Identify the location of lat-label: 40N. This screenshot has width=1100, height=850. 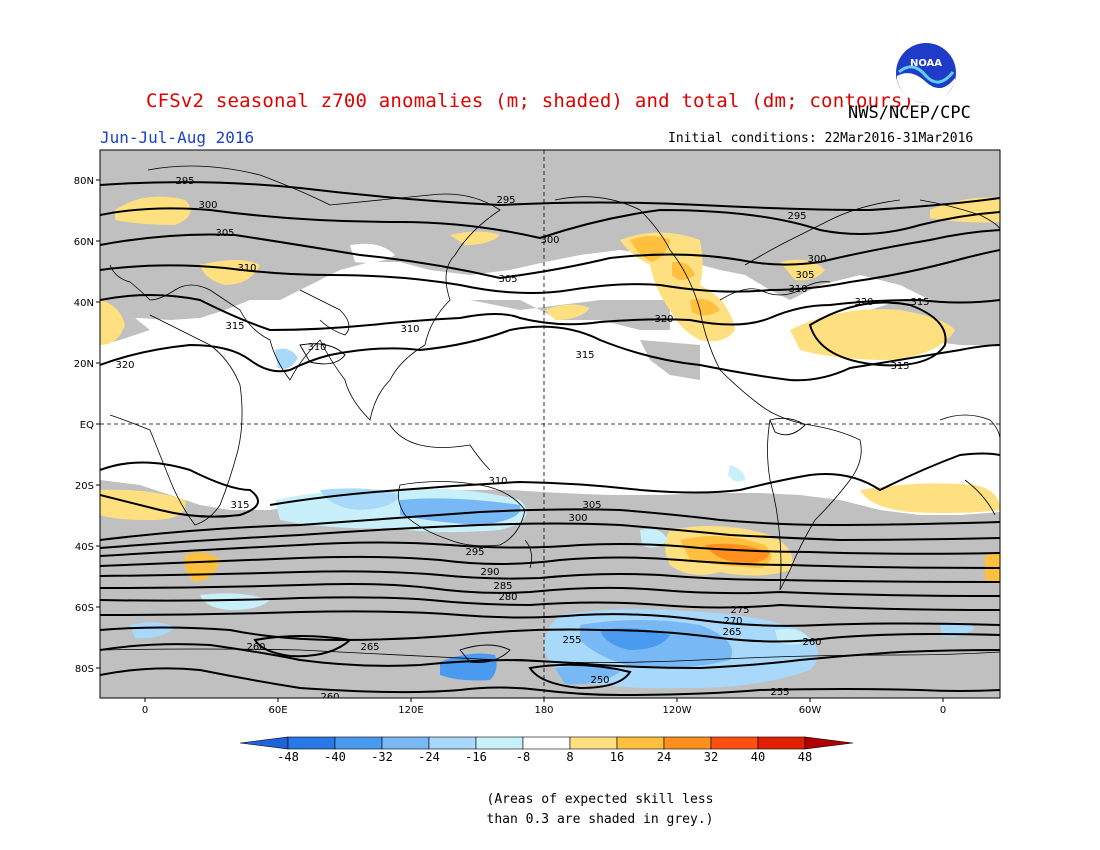
(84, 303).